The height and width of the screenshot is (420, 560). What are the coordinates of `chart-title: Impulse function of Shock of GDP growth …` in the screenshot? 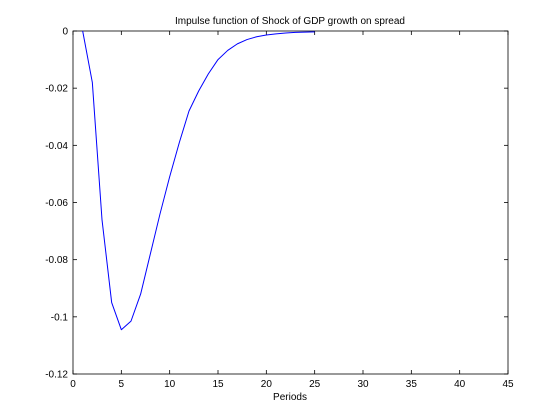 It's located at (290, 21).